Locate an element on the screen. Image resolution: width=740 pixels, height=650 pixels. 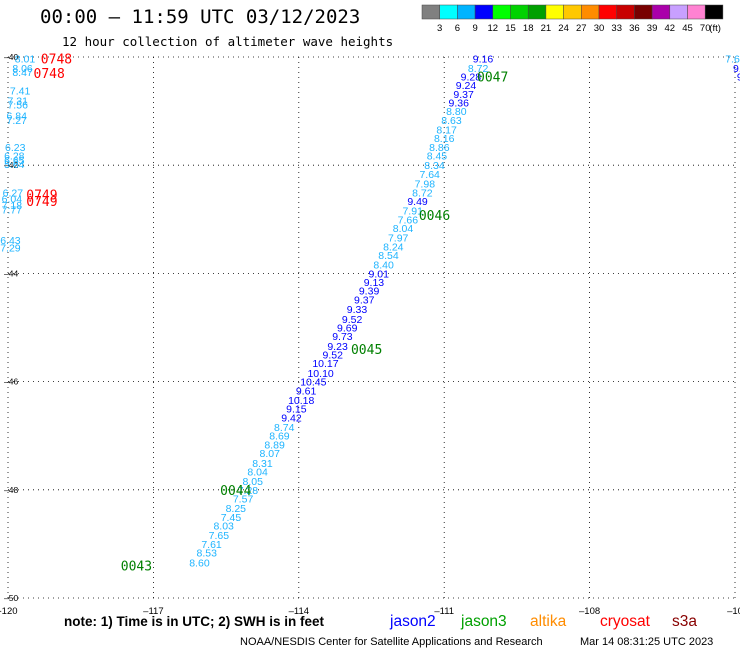
swh-value: 6.04 is located at coordinates (12, 200).